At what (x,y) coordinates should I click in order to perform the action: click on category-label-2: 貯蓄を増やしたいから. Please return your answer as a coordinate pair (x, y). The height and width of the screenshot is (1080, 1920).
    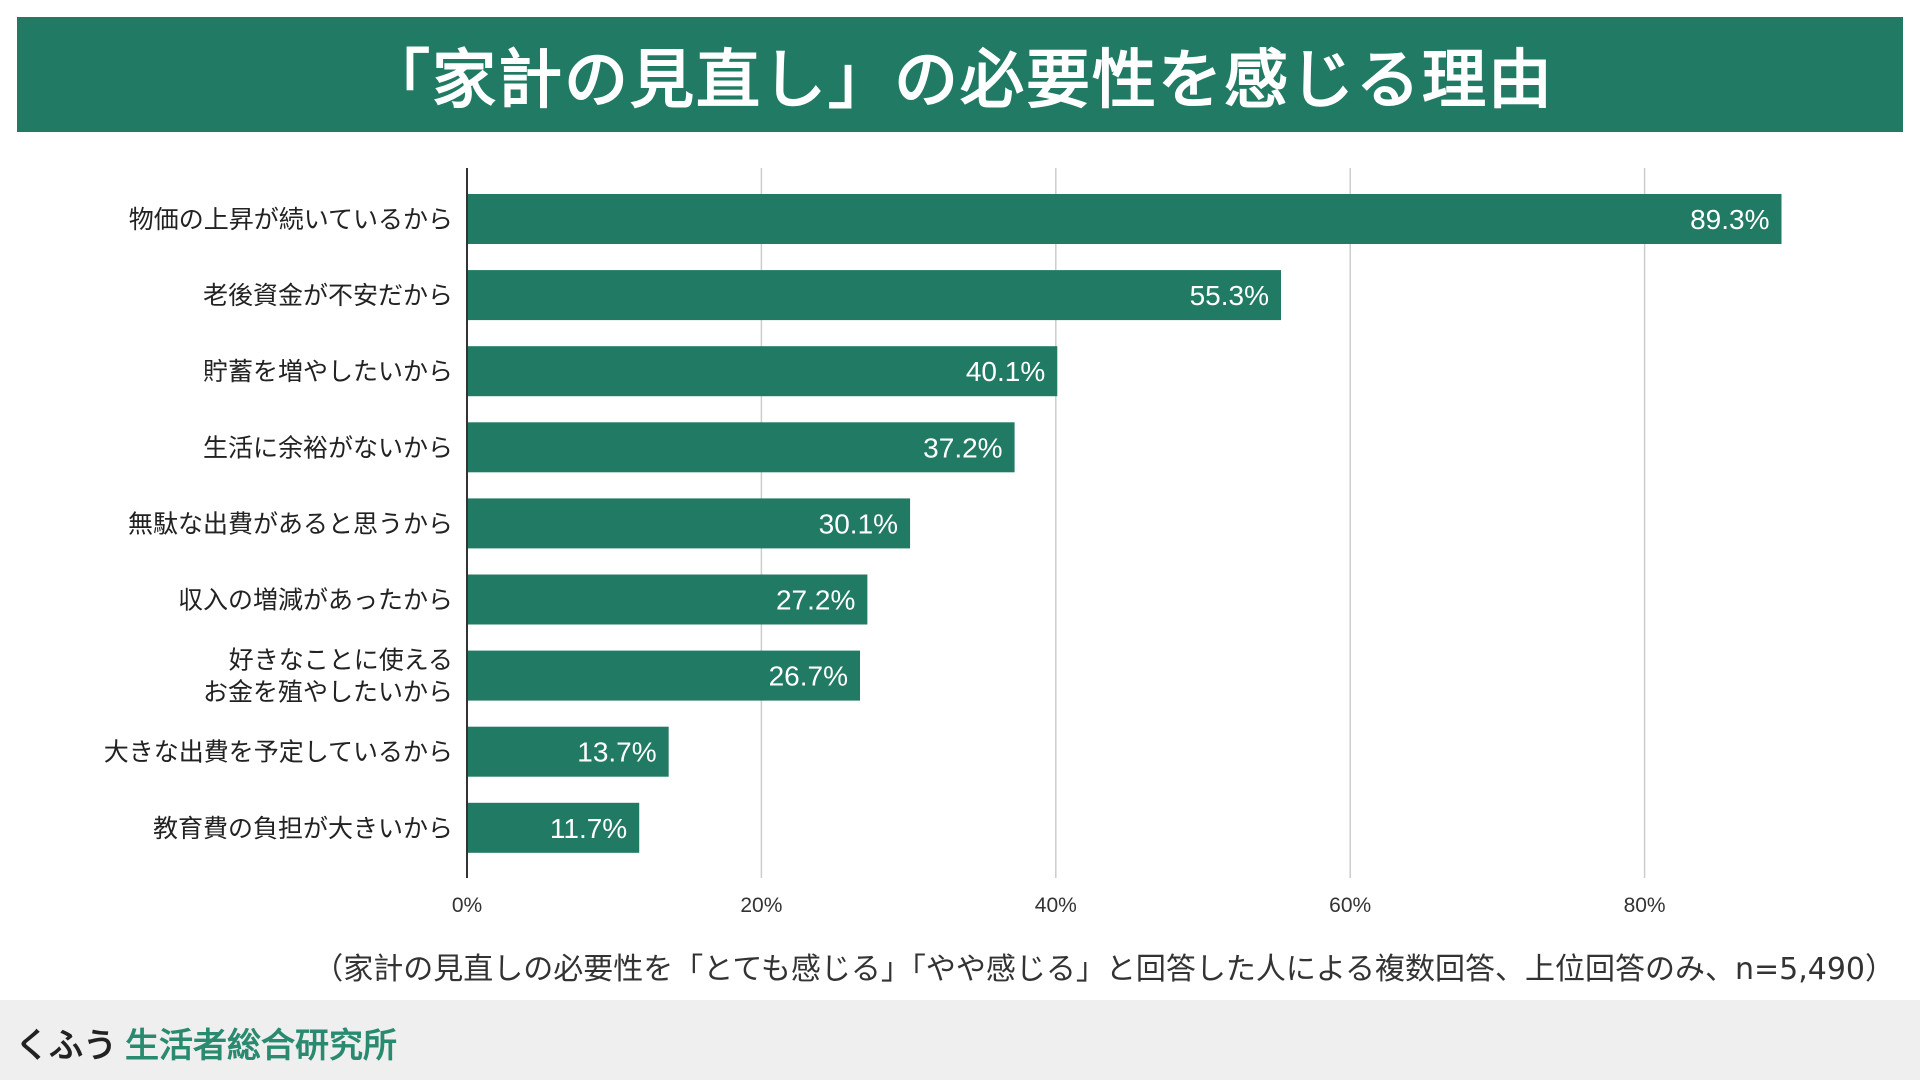
    Looking at the image, I should click on (328, 371).